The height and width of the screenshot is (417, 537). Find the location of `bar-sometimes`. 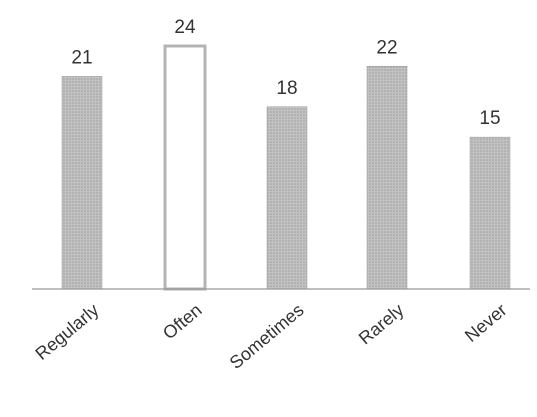

bar-sometimes is located at coordinates (287, 198).